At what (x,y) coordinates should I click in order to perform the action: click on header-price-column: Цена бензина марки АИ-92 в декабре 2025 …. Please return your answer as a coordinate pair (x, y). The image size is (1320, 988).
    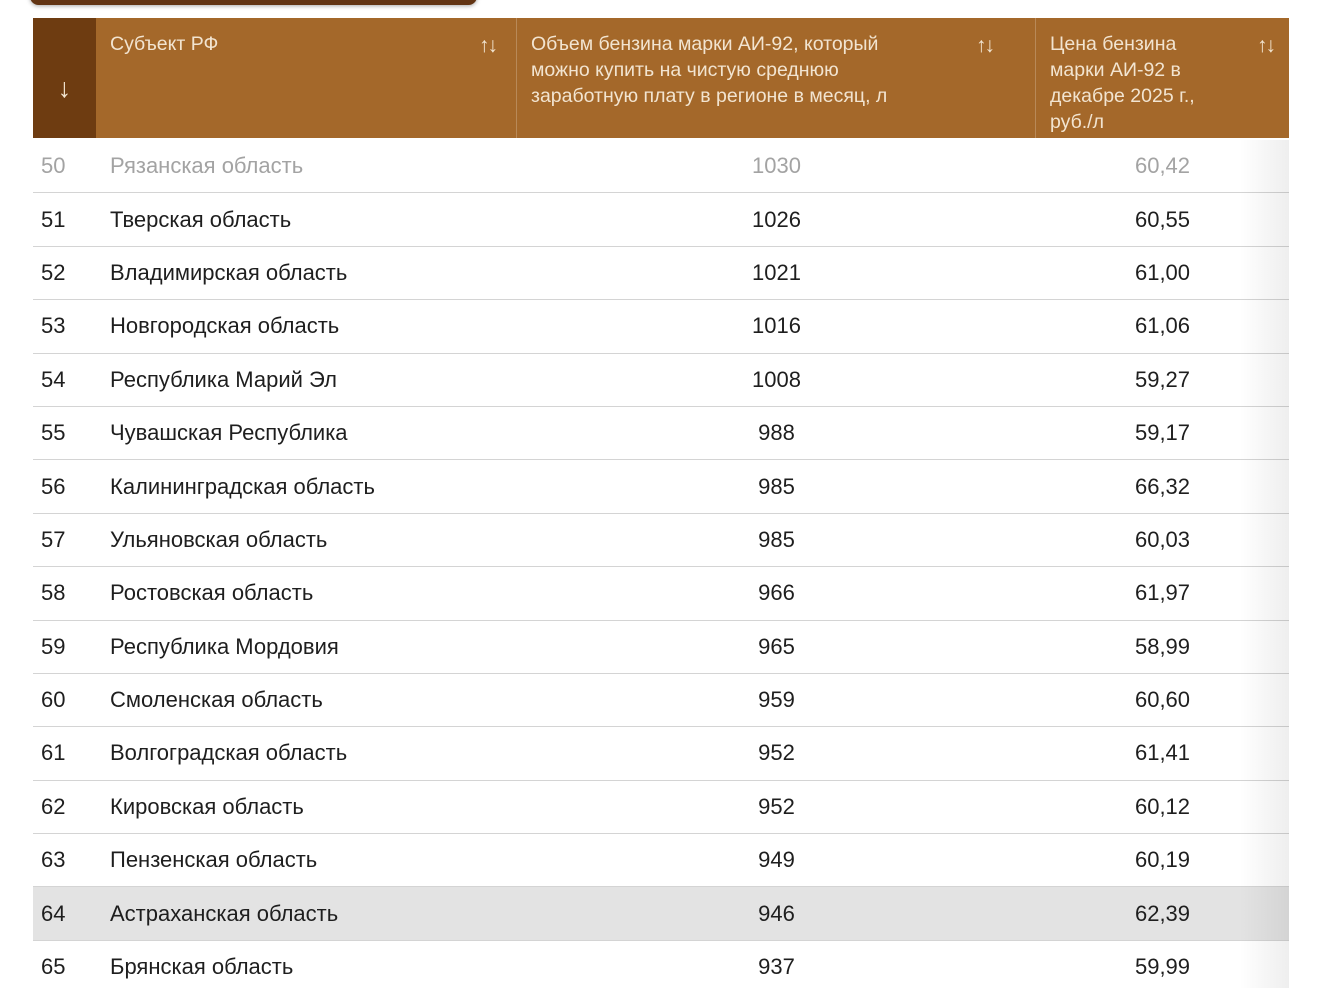
    Looking at the image, I should click on (1162, 78).